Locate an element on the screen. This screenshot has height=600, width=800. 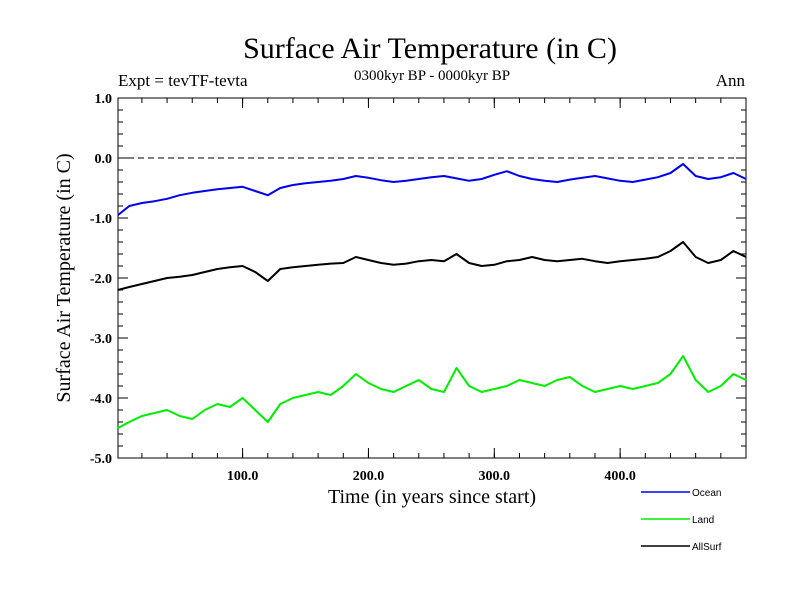
y-tick-label: 1.0 is located at coordinates (104, 99).